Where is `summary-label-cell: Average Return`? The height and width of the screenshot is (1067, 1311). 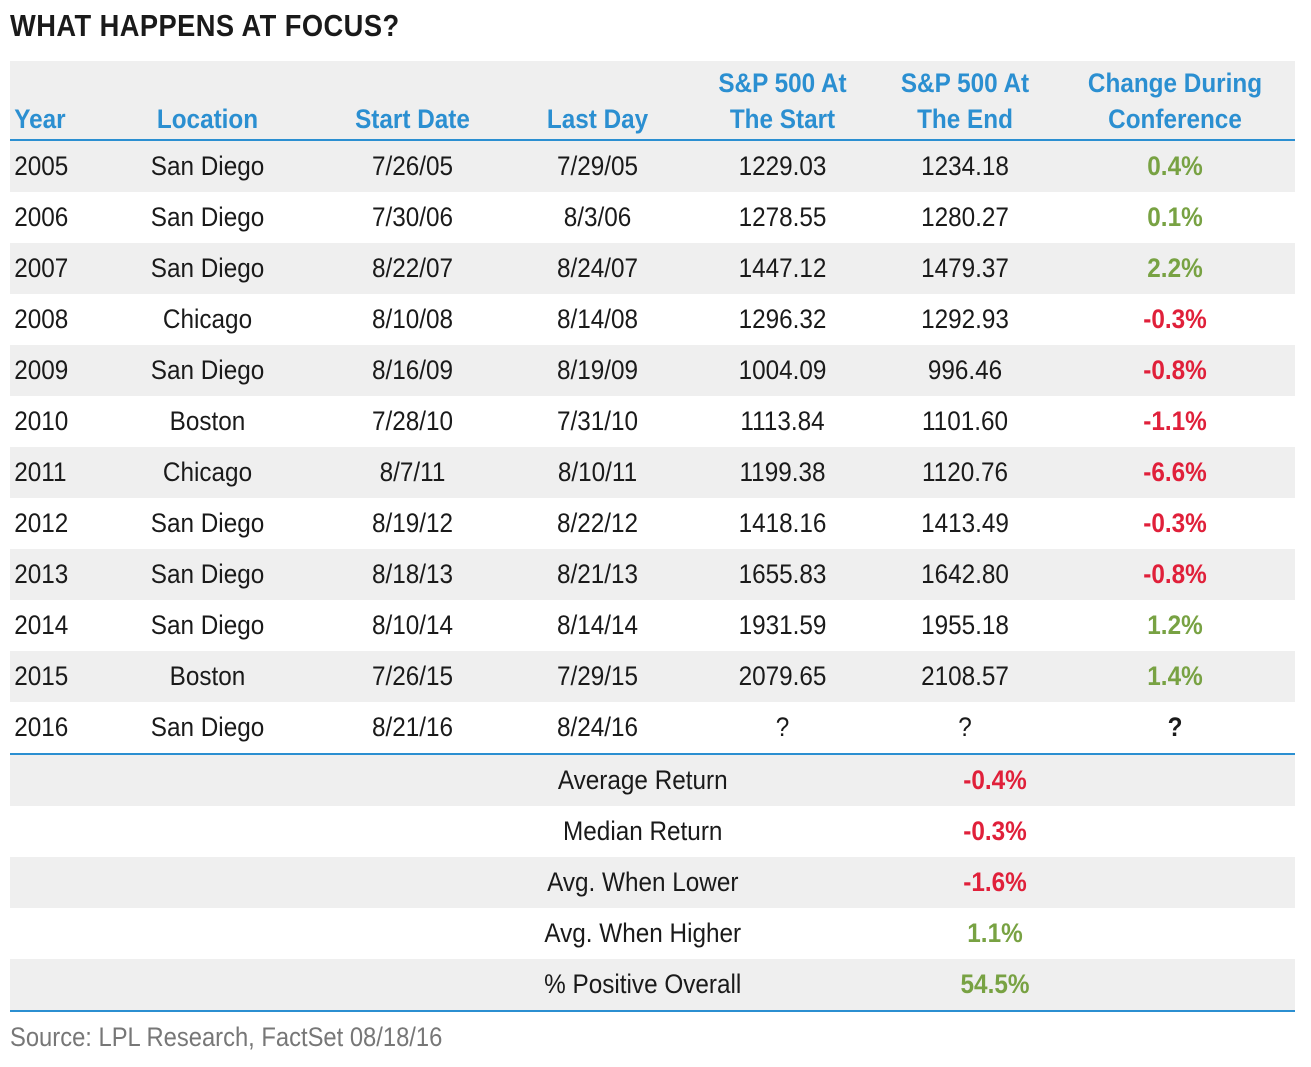
summary-label-cell: Average Return is located at coordinates (442, 780).